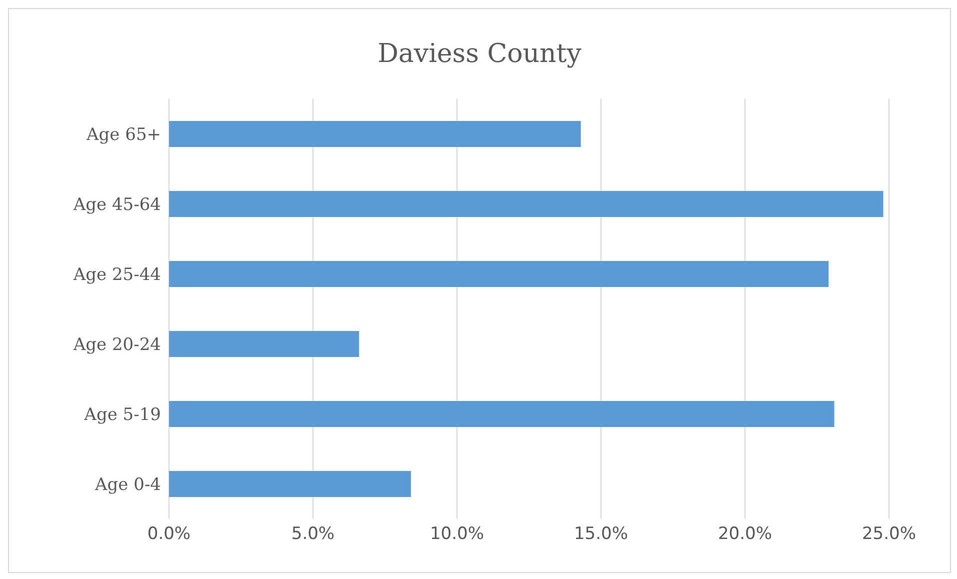  I want to click on x-tick-label: 20.0%, so click(745, 534).